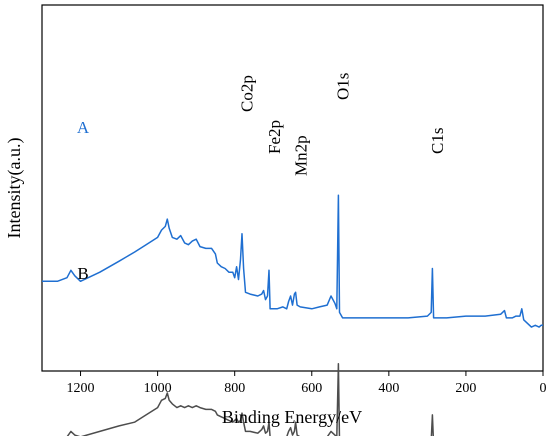 The height and width of the screenshot is (436, 550). Describe the element at coordinates (158, 388) in the screenshot. I see `x-tick-label: 1000` at that location.